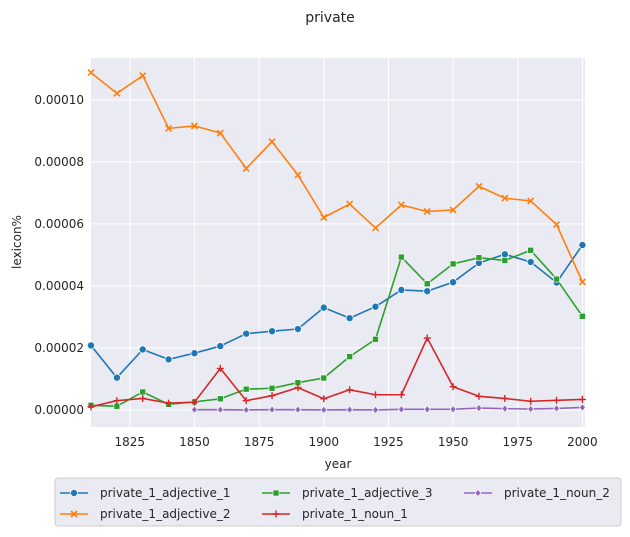  Describe the element at coordinates (582, 442) in the screenshot. I see `x-tick-label: 2000` at that location.